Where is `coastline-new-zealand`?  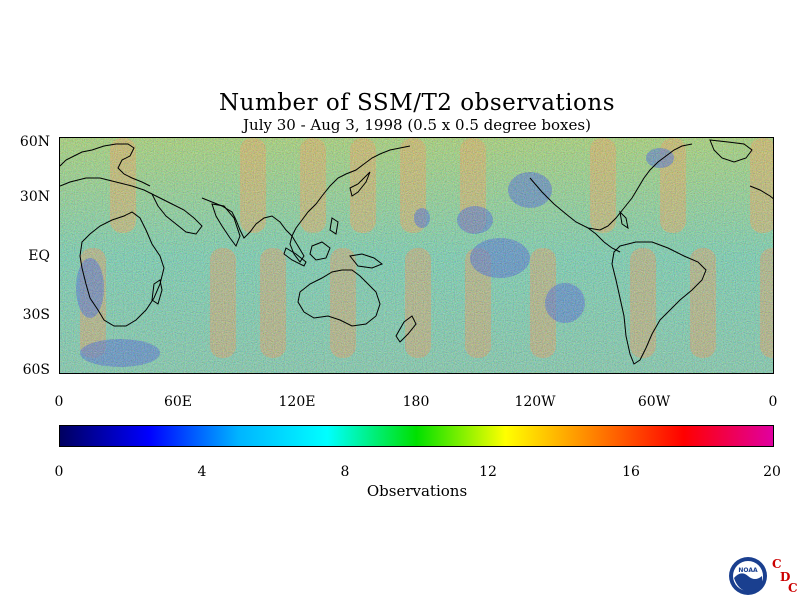 coastline-new-zealand is located at coordinates (406, 329).